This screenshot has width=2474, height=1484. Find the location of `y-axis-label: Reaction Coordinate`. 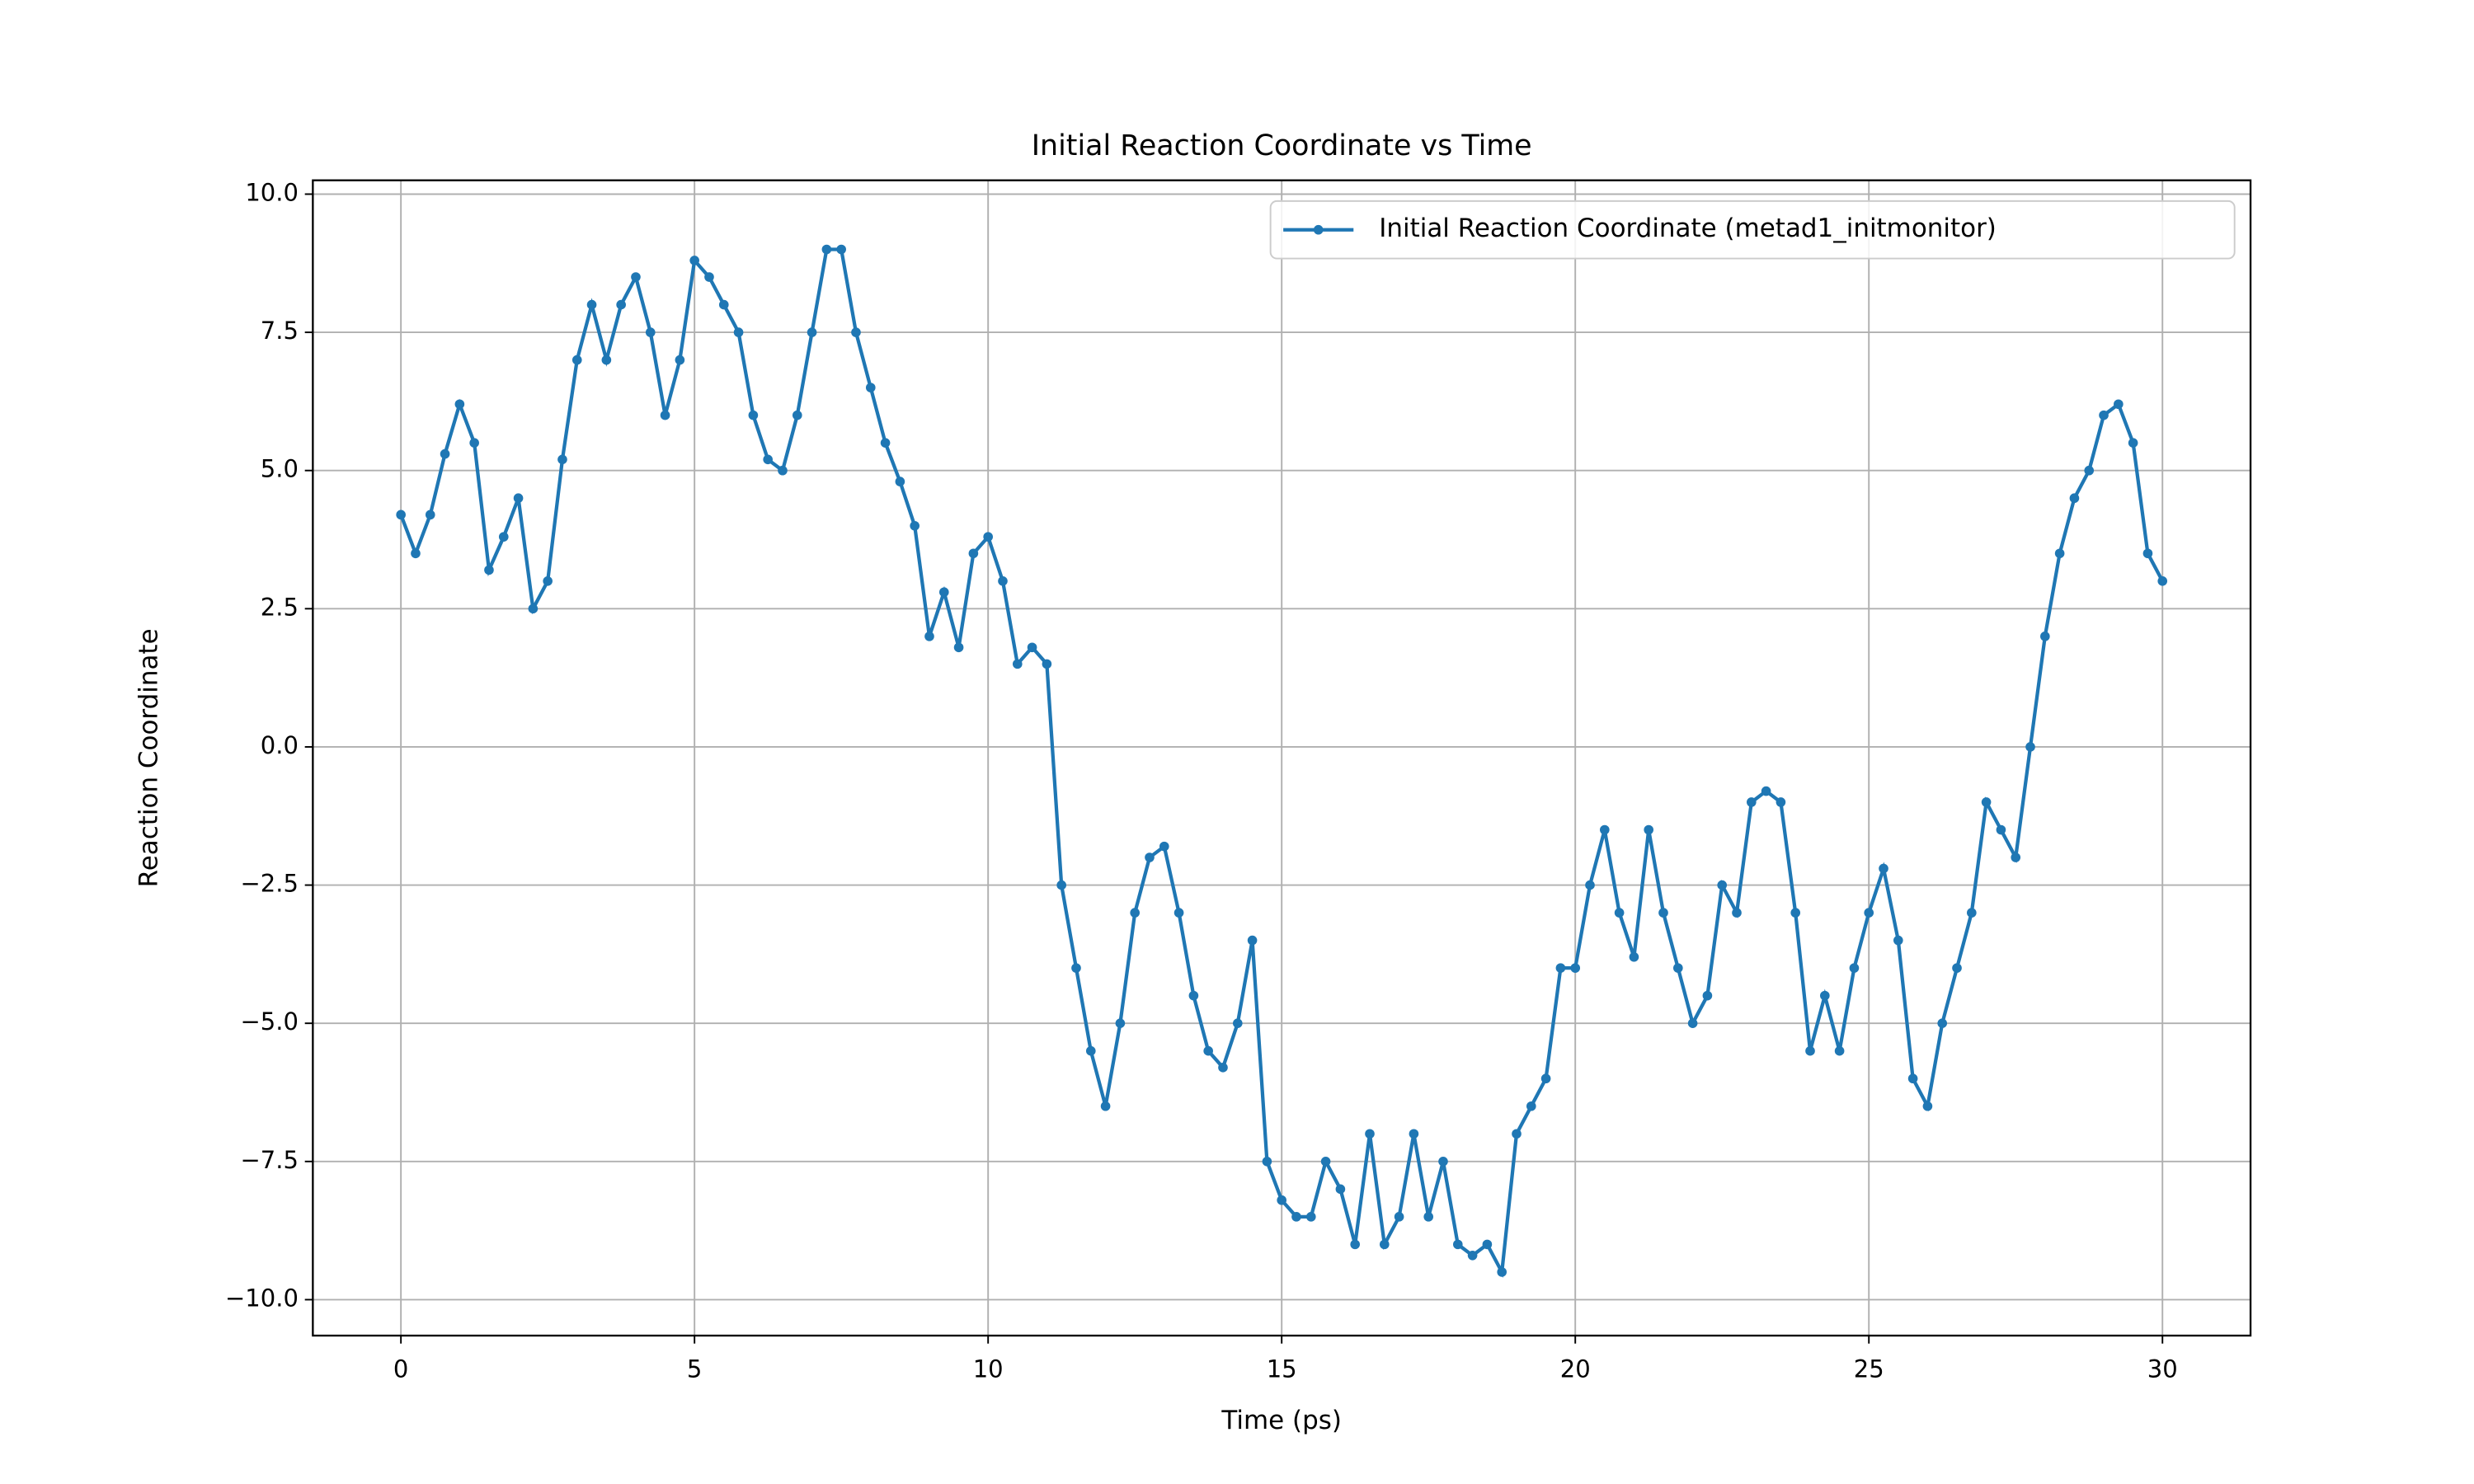

y-axis-label: Reaction Coordinate is located at coordinates (148, 757).